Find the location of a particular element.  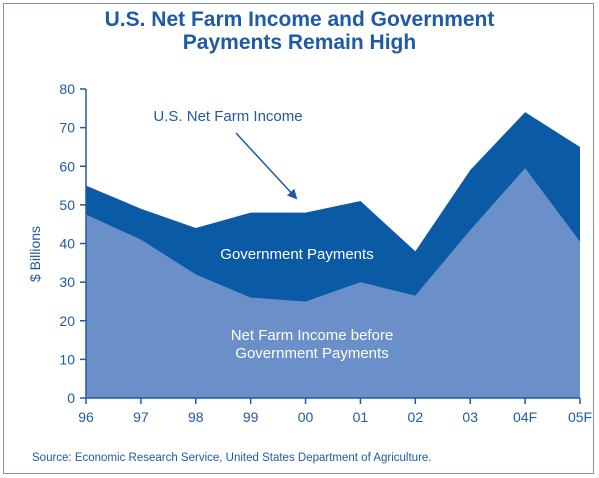

y-tick-label: 40 is located at coordinates (67, 244).